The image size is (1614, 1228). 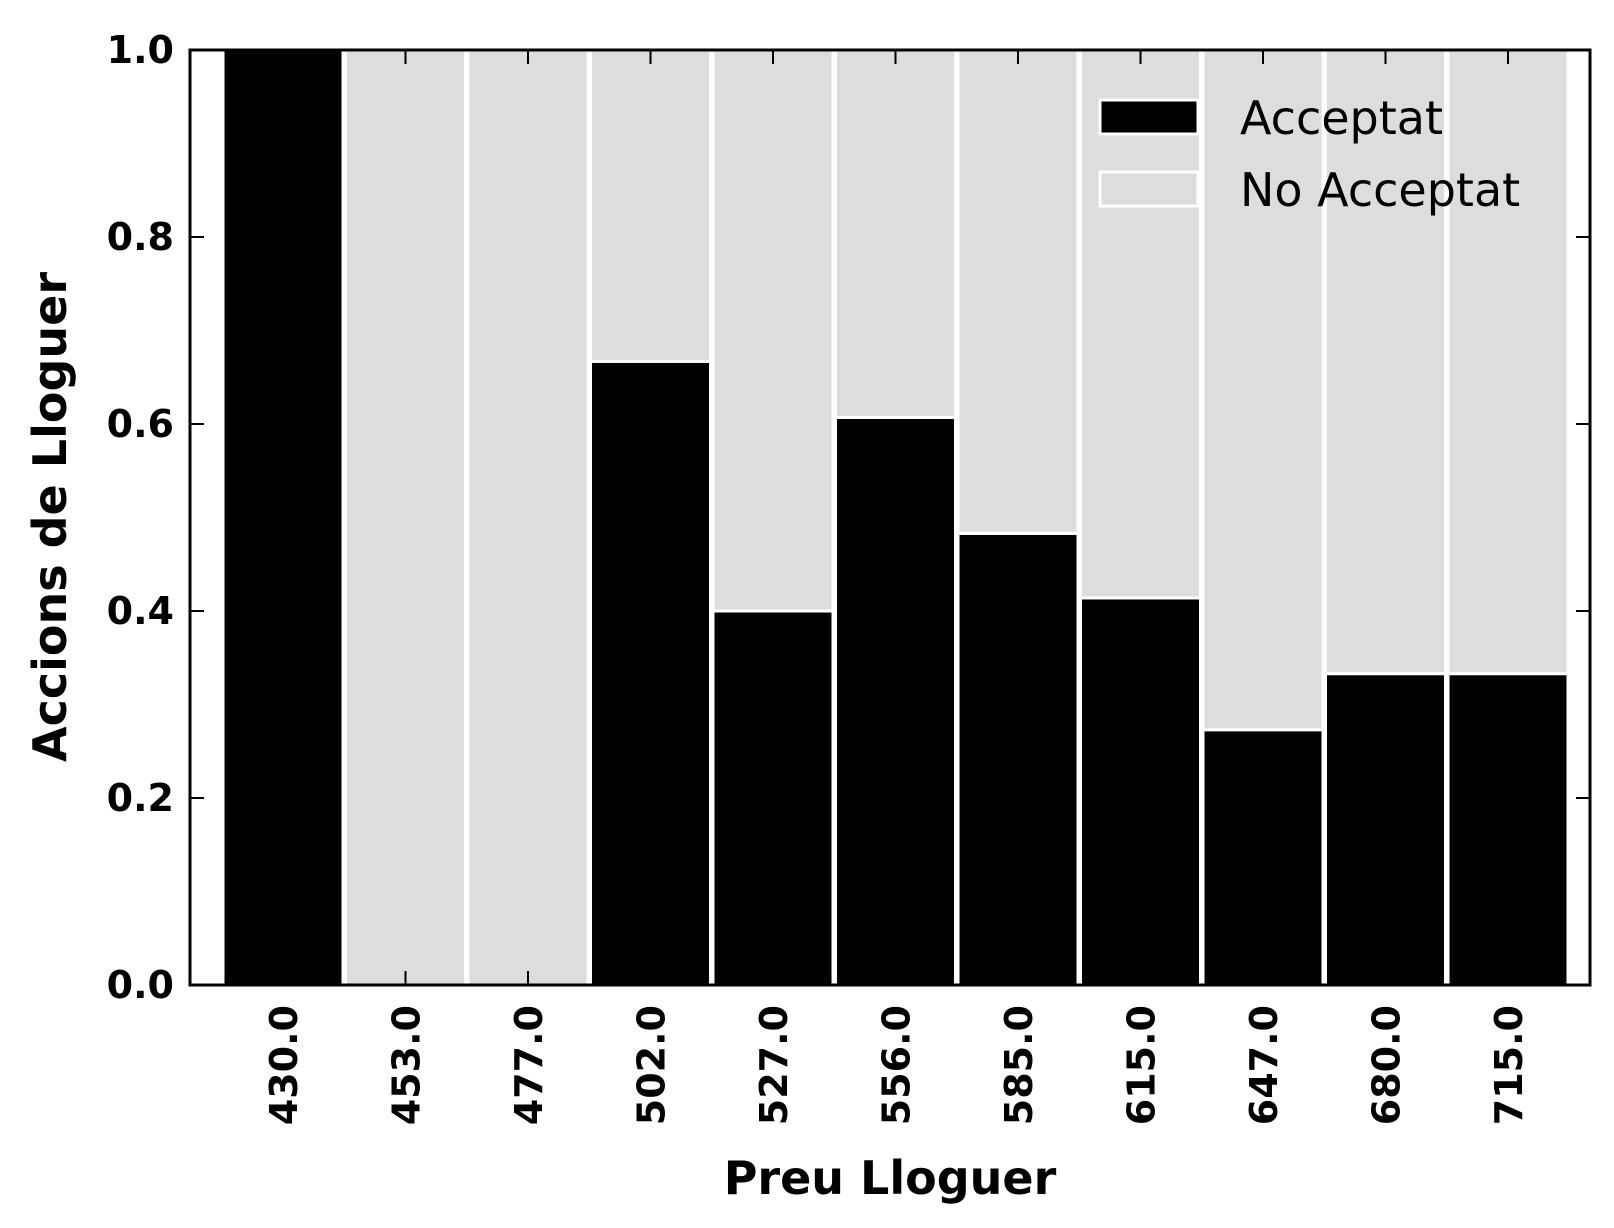 I want to click on legend-swatch-no-acceptat, so click(x=1149, y=189).